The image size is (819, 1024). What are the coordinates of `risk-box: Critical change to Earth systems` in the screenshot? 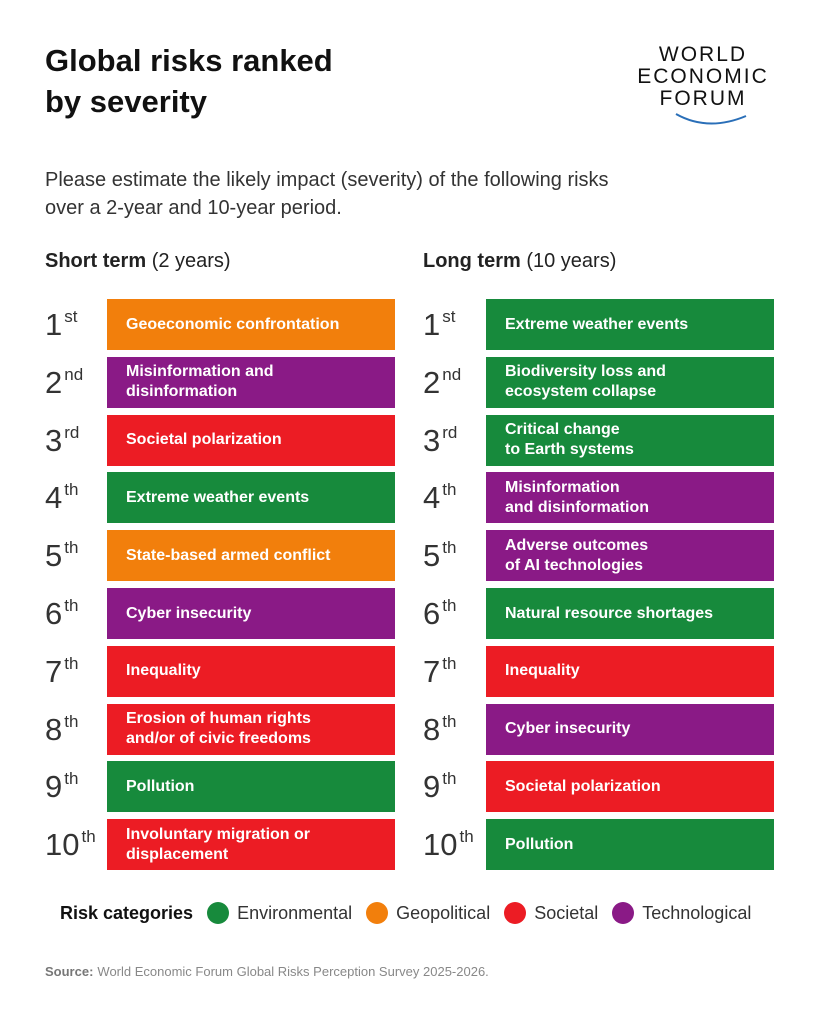 It's located at (630, 440).